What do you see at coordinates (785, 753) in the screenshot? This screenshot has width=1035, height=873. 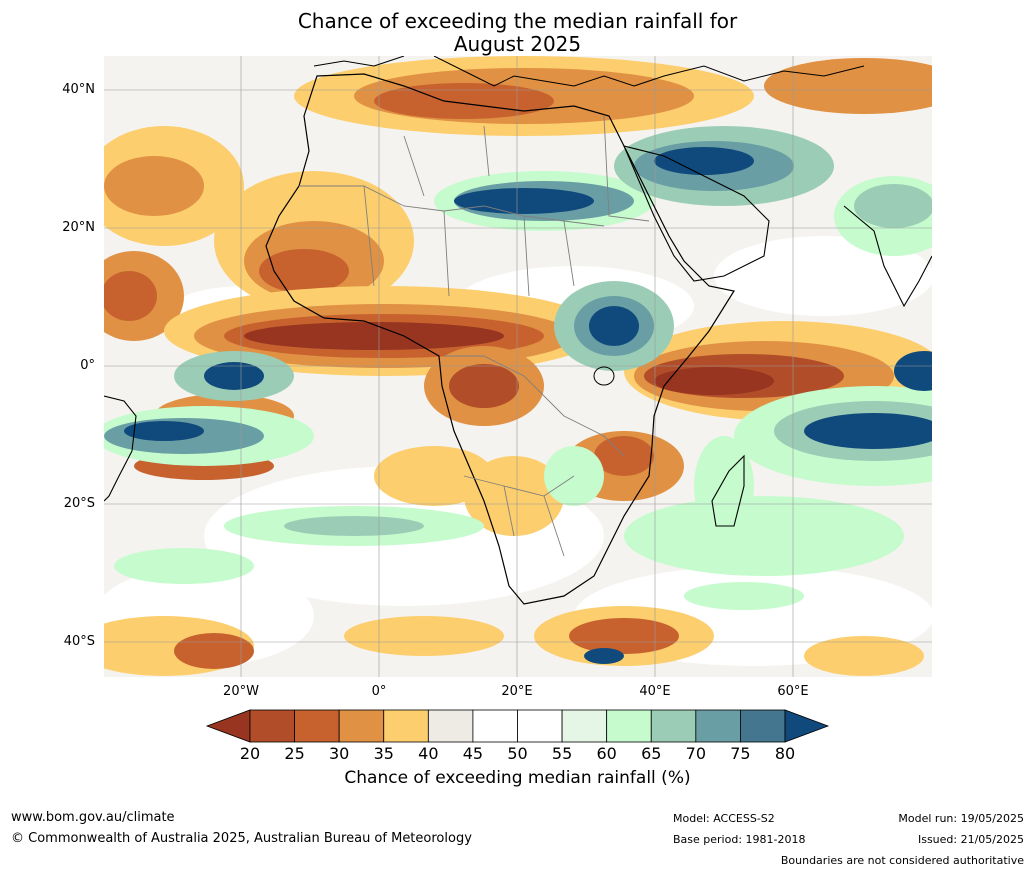 I see `colorbar-tick-label: 80` at bounding box center [785, 753].